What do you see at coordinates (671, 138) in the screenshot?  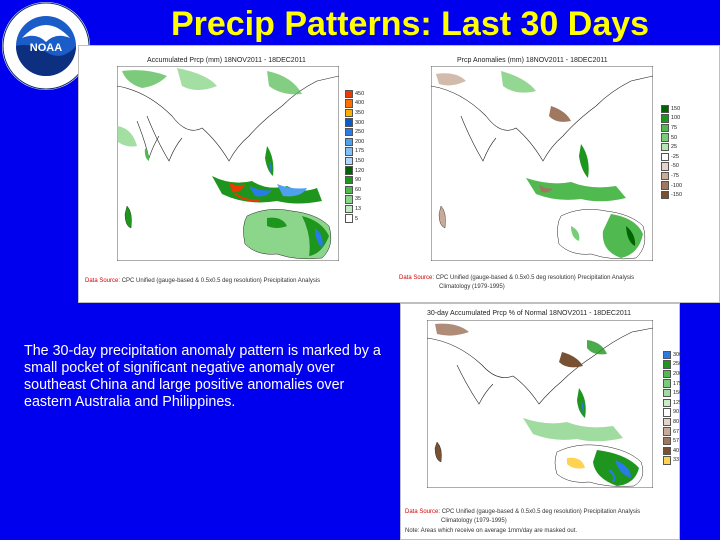 I see `anom-legend-item: 50` at bounding box center [671, 138].